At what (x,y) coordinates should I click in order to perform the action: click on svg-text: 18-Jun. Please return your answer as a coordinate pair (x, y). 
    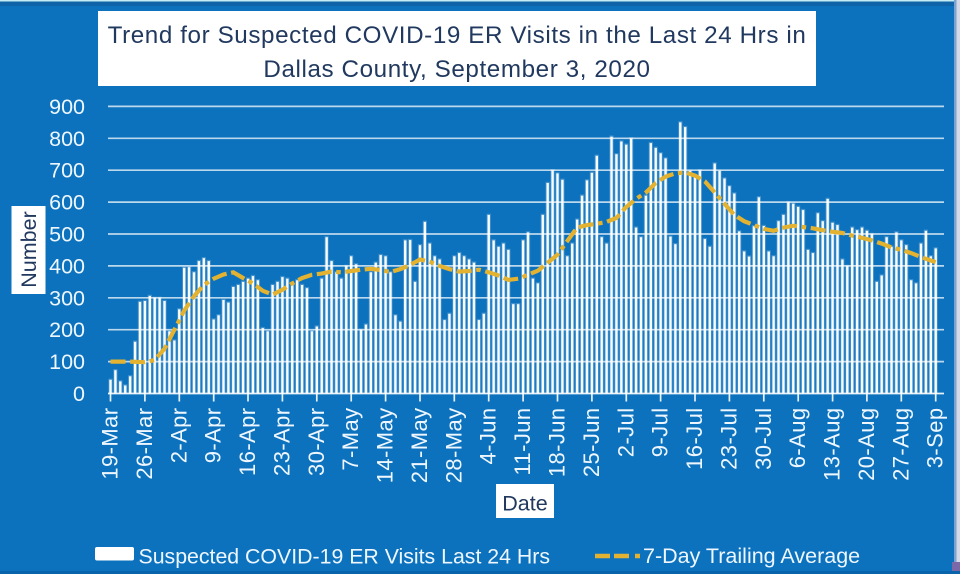
    Looking at the image, I should click on (557, 443).